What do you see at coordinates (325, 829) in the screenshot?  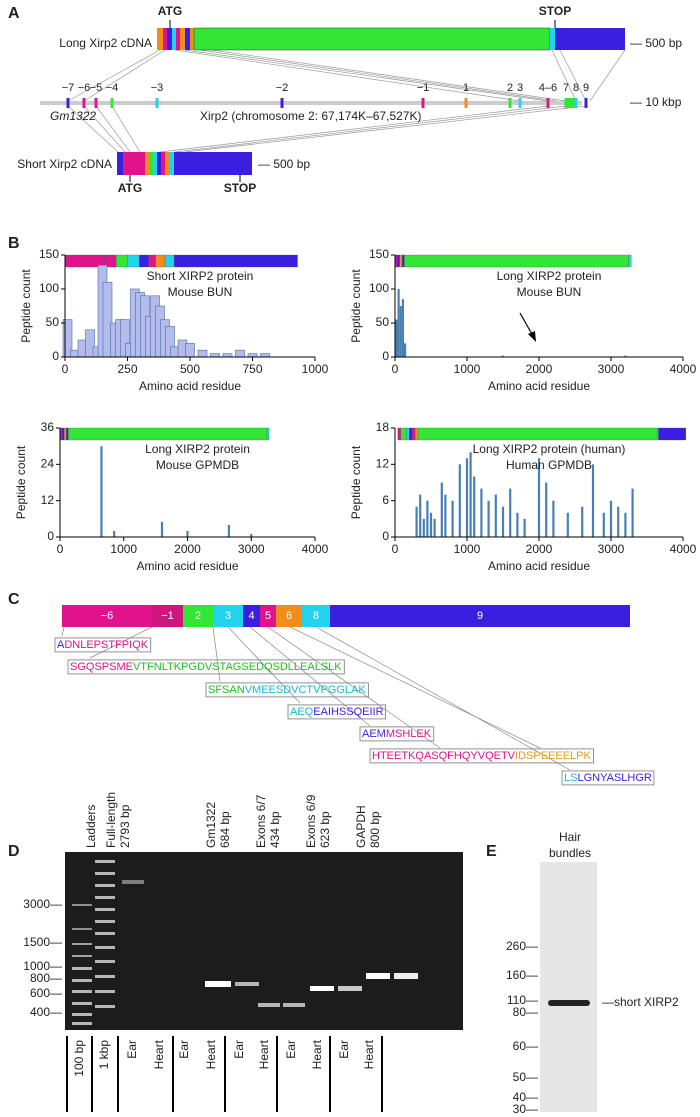 I see `lane-label: 623 bp` at bounding box center [325, 829].